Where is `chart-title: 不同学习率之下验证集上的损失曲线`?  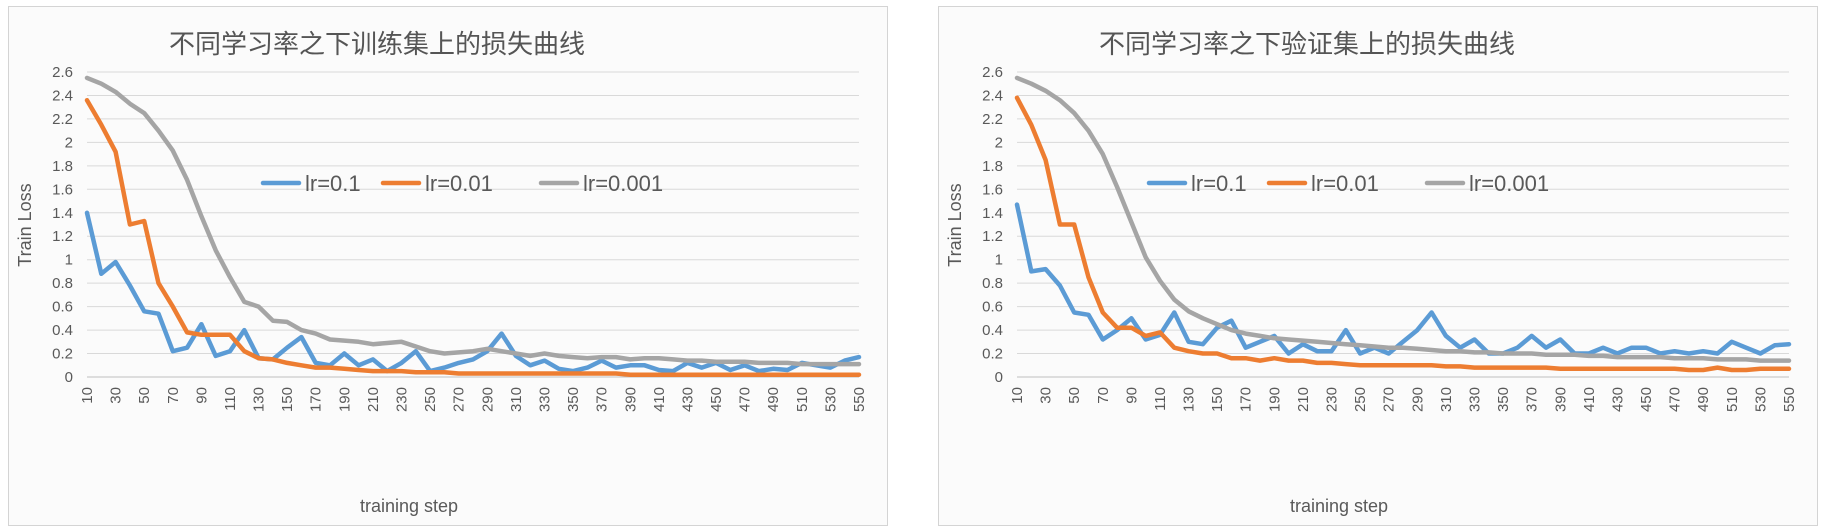 chart-title: 不同学习率之下验证集上的损失曲线 is located at coordinates (1307, 45).